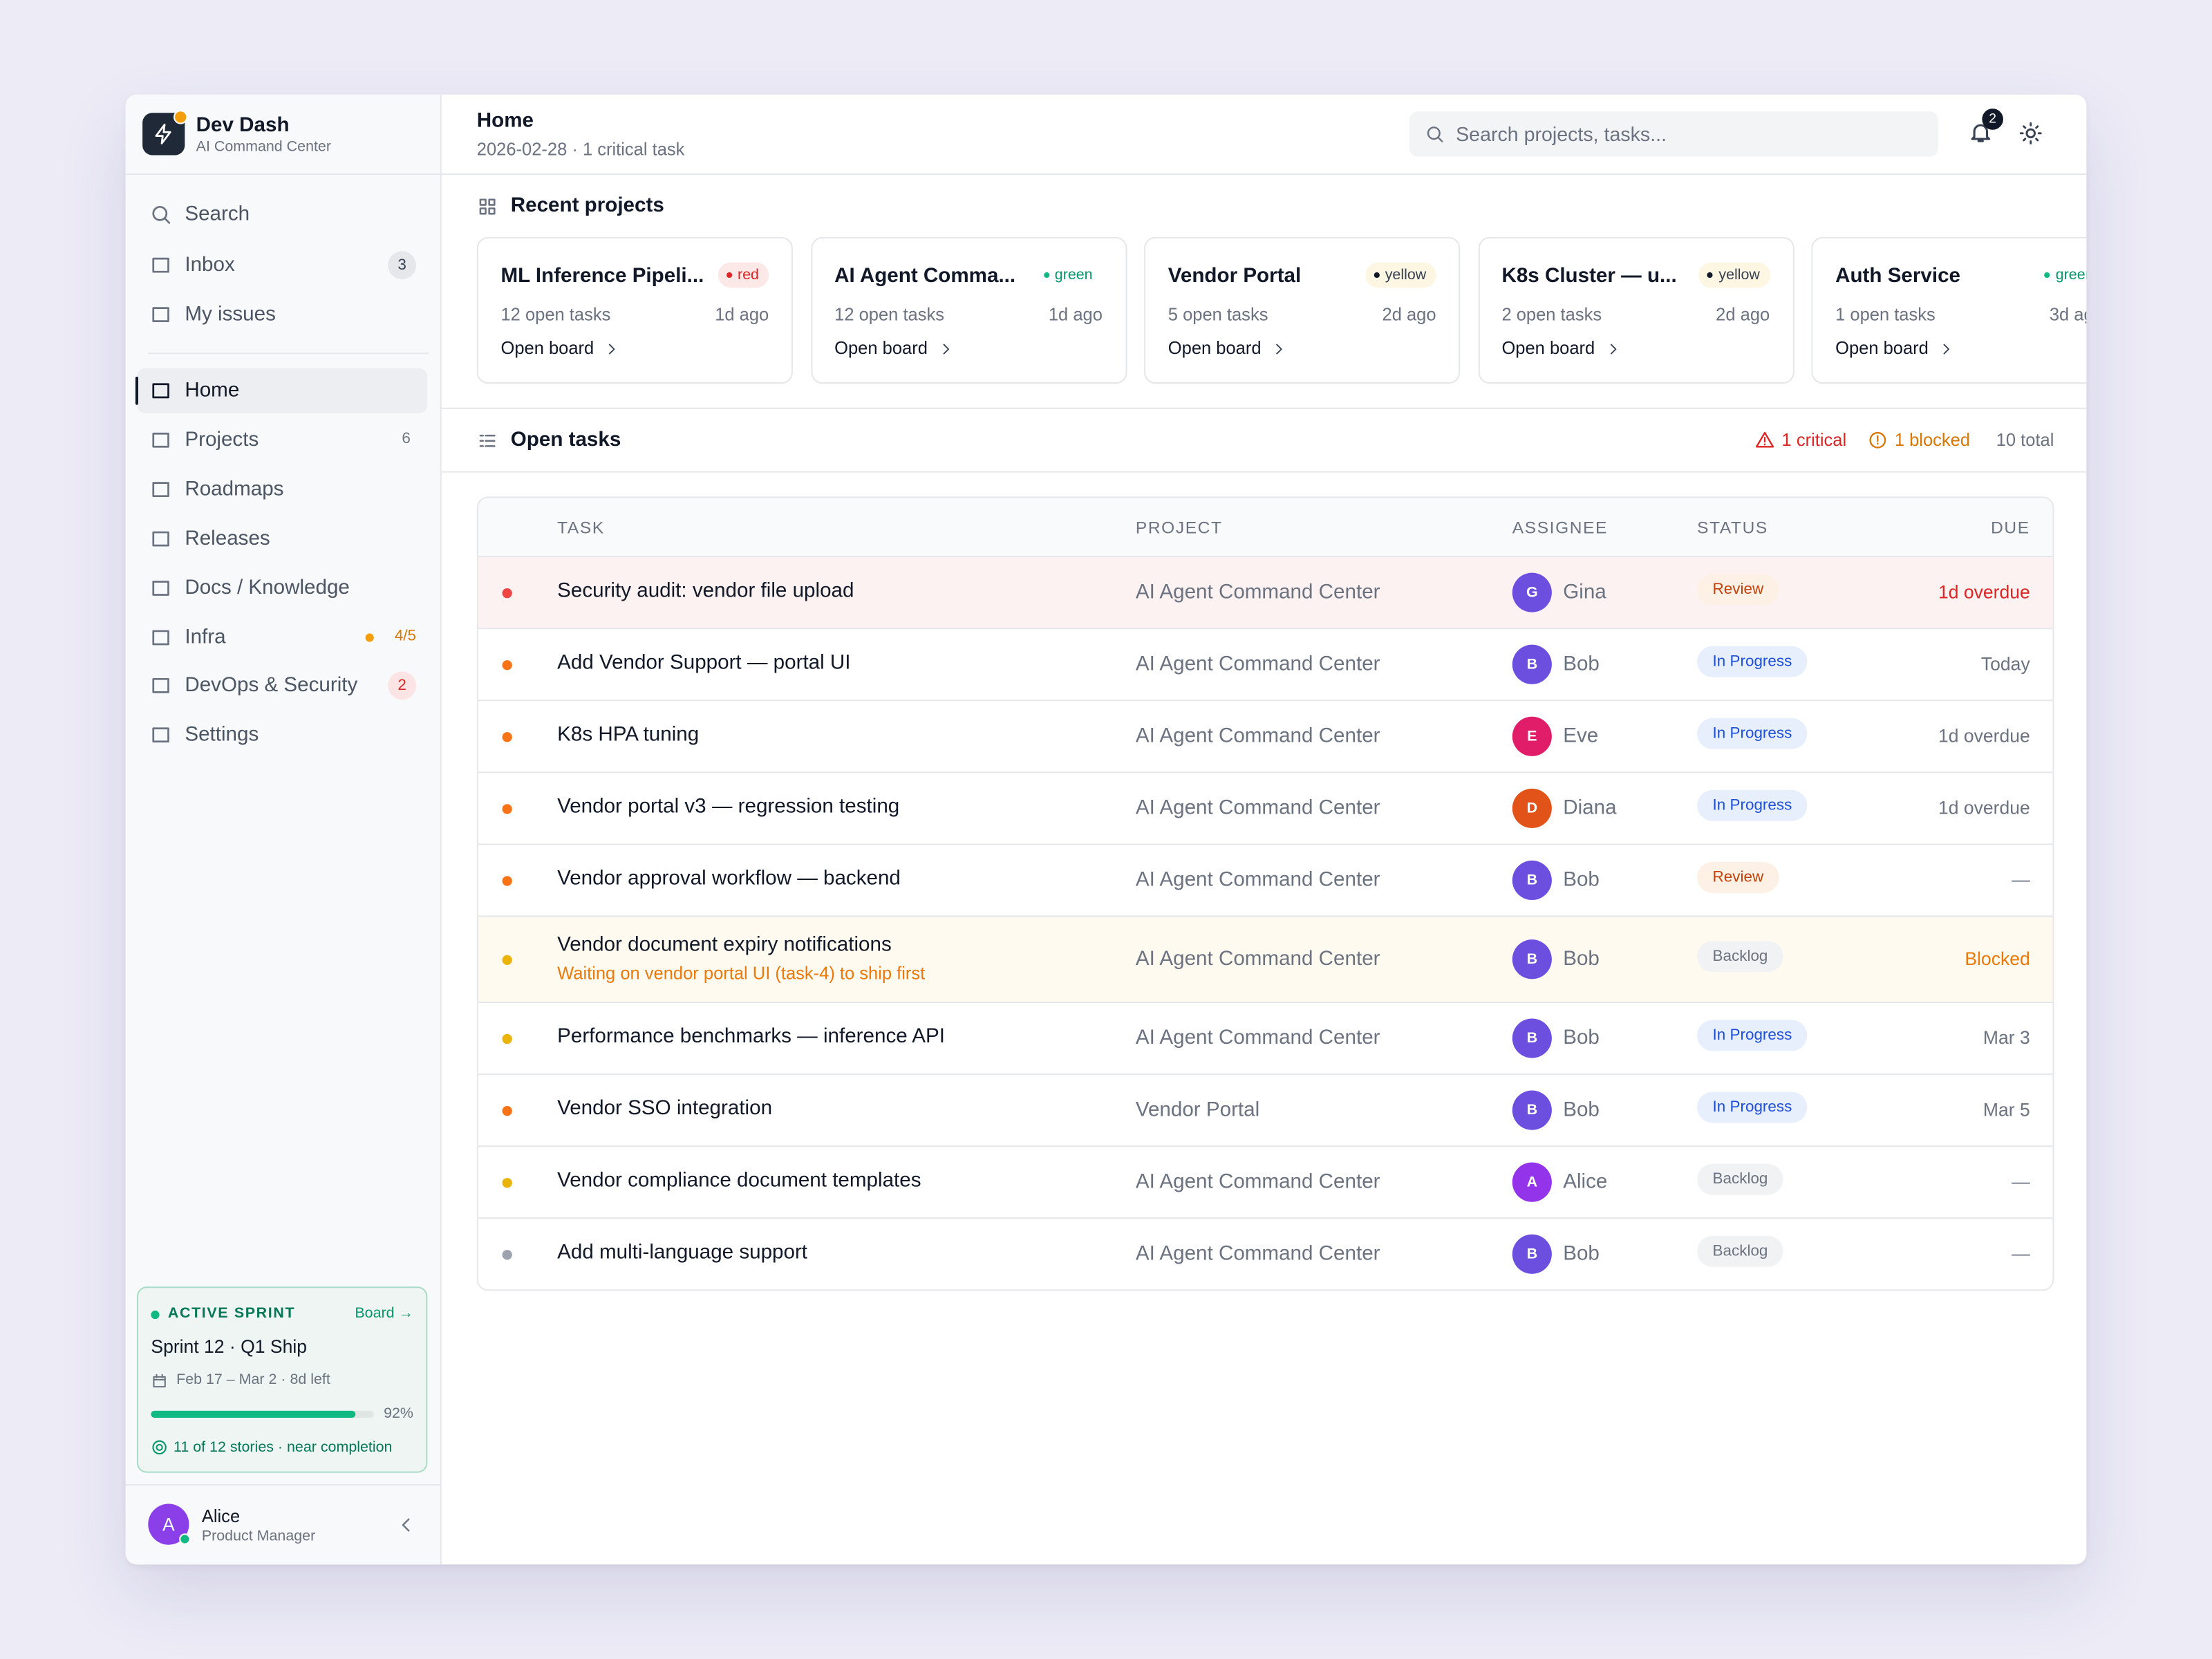 The width and height of the screenshot is (2212, 1659). I want to click on notifications: 2, so click(1985, 128).